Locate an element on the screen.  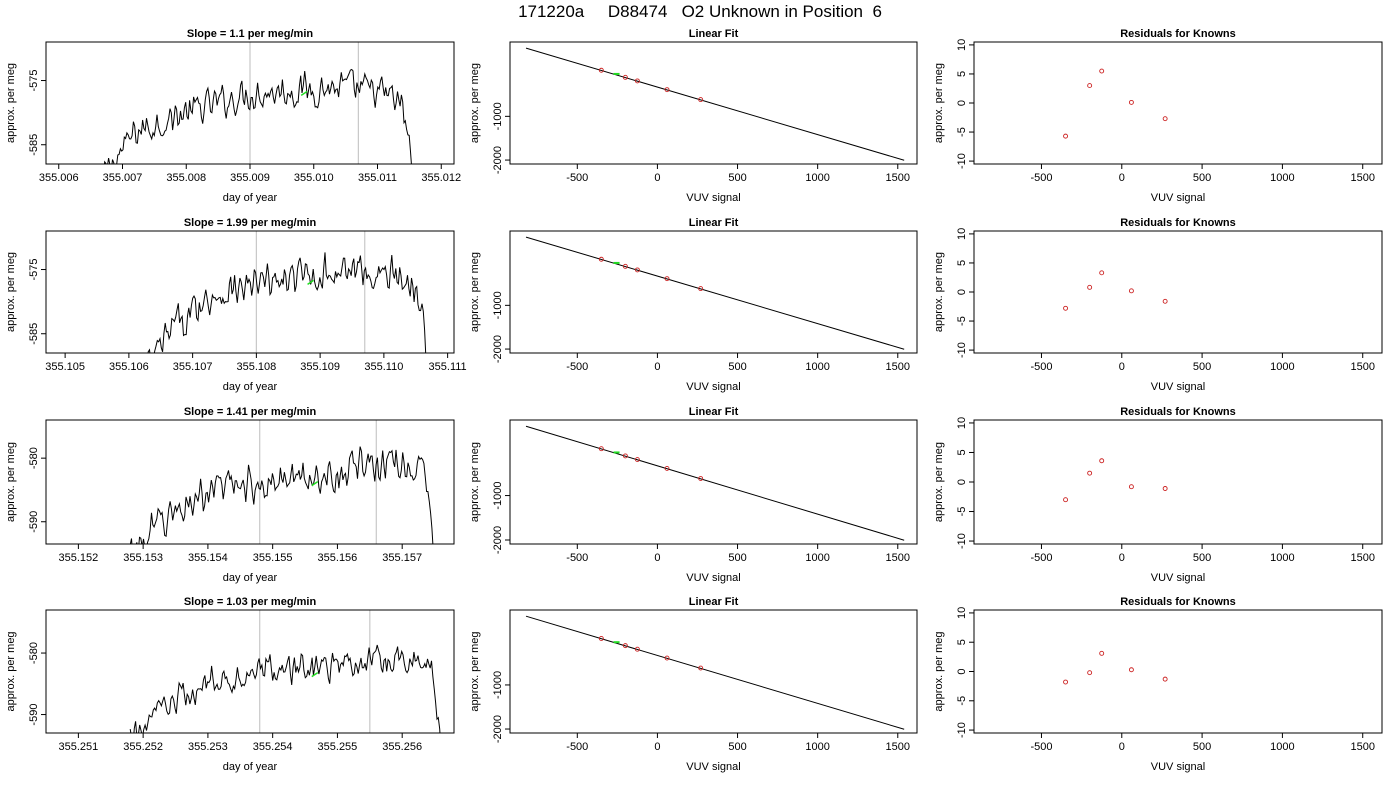
x-tick-label: 355.105 is located at coordinates (65, 367).